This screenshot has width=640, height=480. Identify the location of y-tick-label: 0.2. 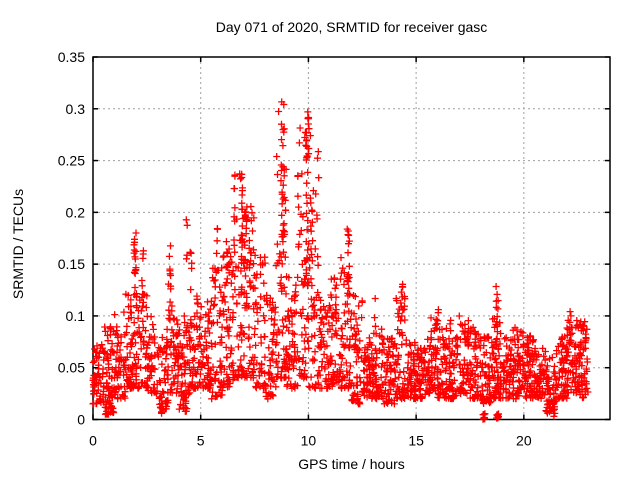
(76, 212).